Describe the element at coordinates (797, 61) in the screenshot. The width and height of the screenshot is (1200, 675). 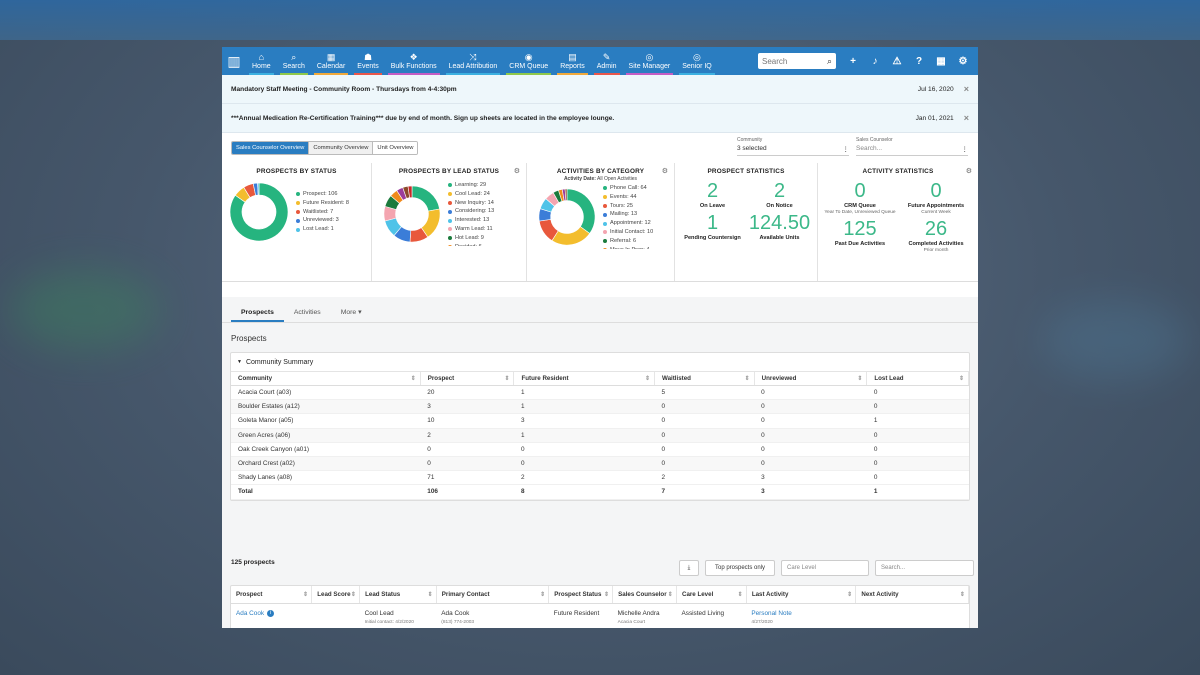
I see `global-search-input: Search ⌕` at that location.